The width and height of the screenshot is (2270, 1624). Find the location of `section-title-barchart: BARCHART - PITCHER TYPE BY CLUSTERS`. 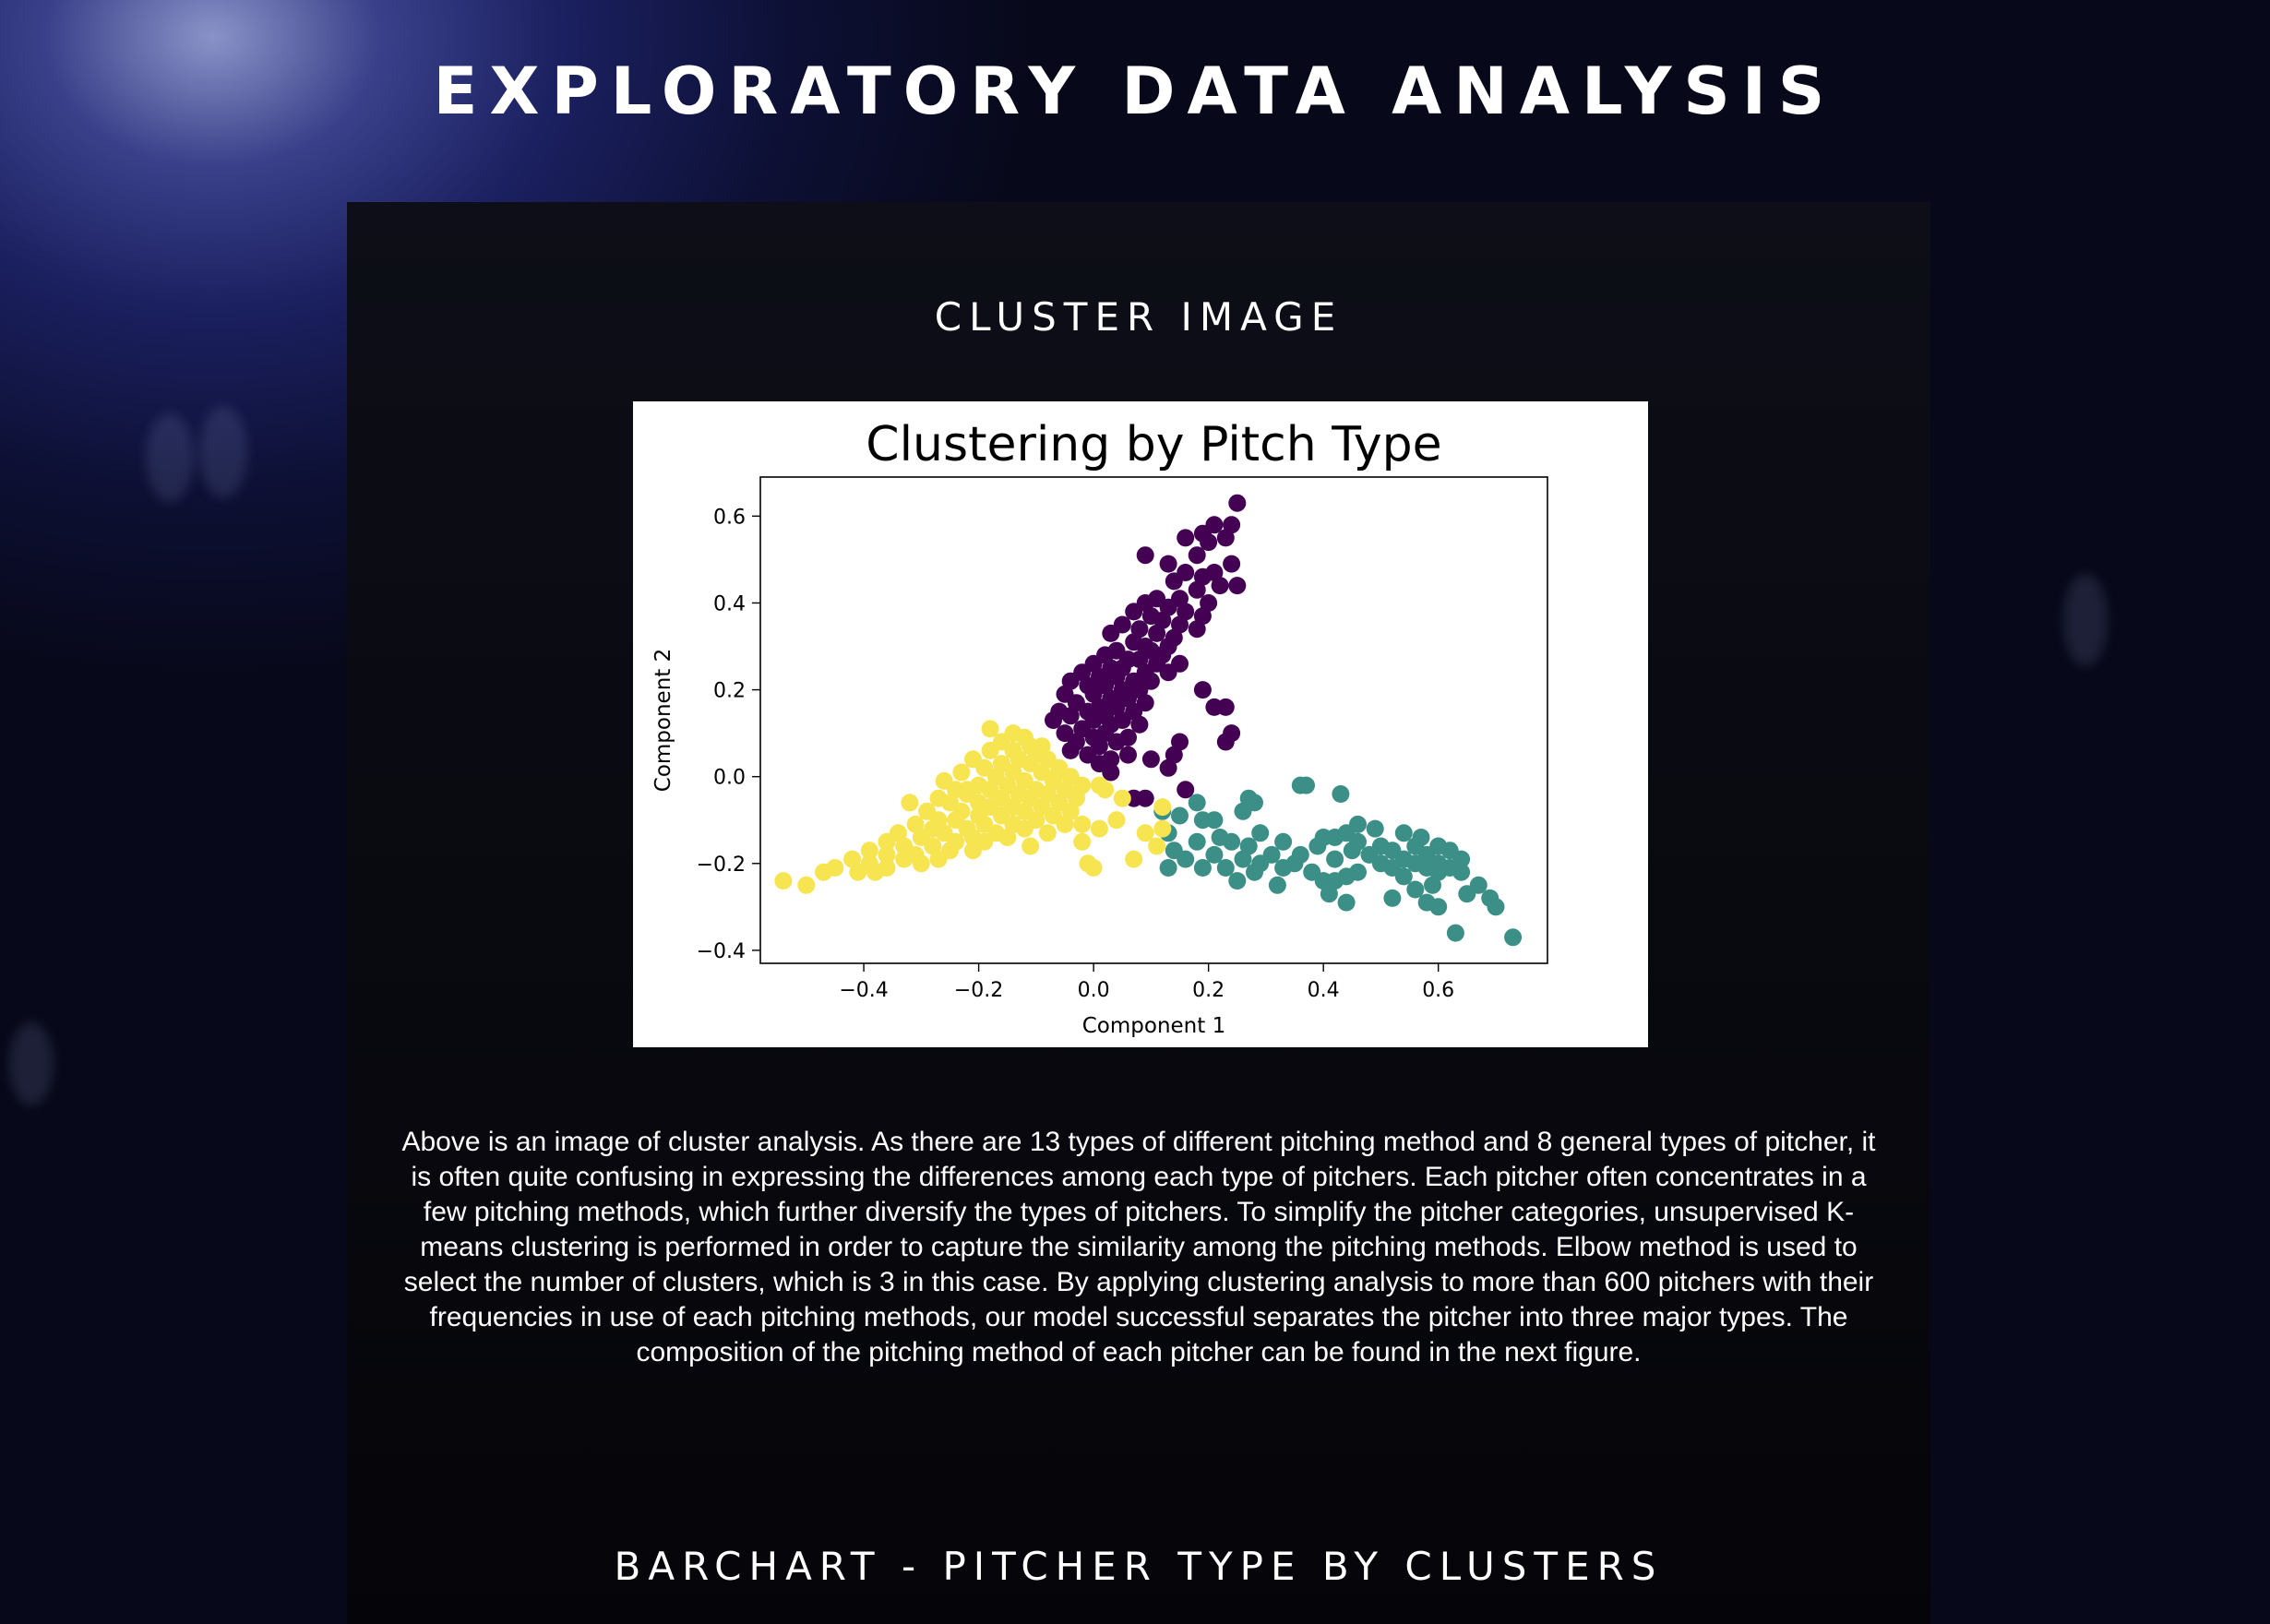

section-title-barchart: BARCHART - PITCHER TYPE BY CLUSTERS is located at coordinates (1139, 1566).